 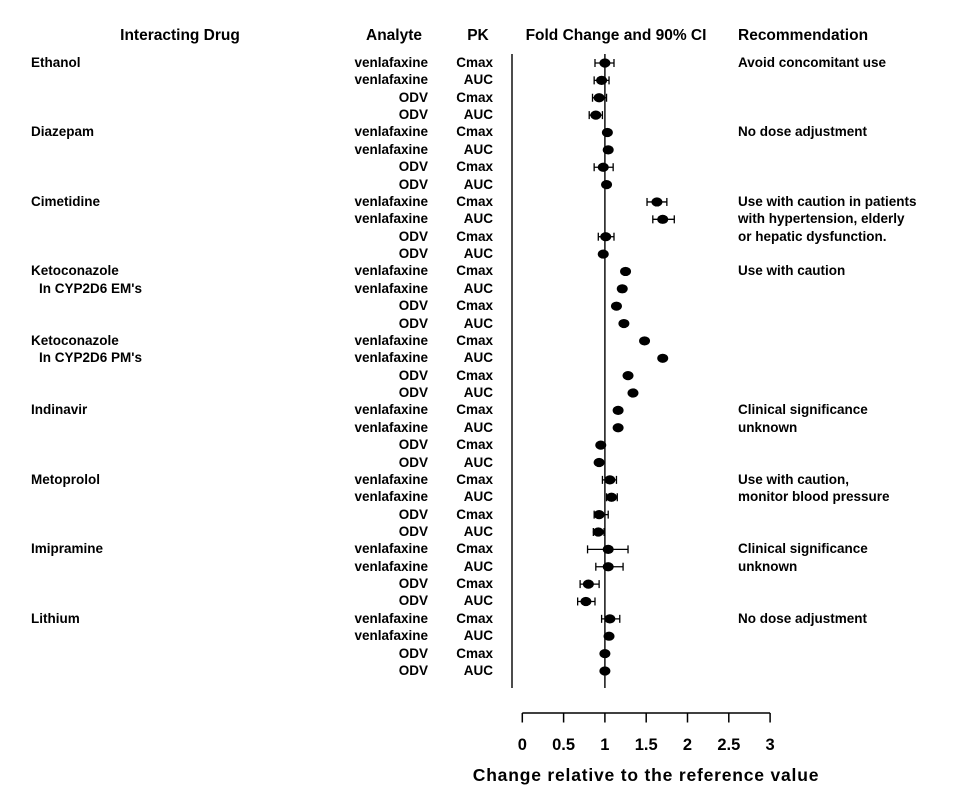 I want to click on x-axis-tick-label: 0, so click(x=522, y=745).